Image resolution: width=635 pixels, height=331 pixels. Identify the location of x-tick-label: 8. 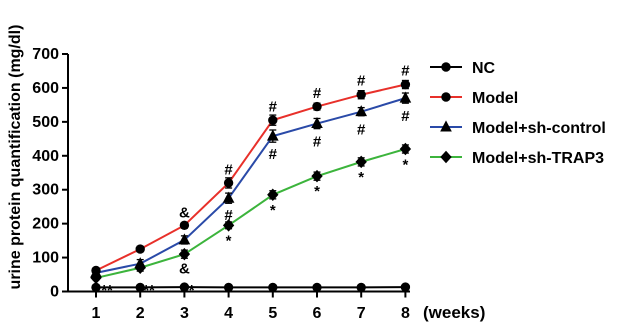
(405, 313).